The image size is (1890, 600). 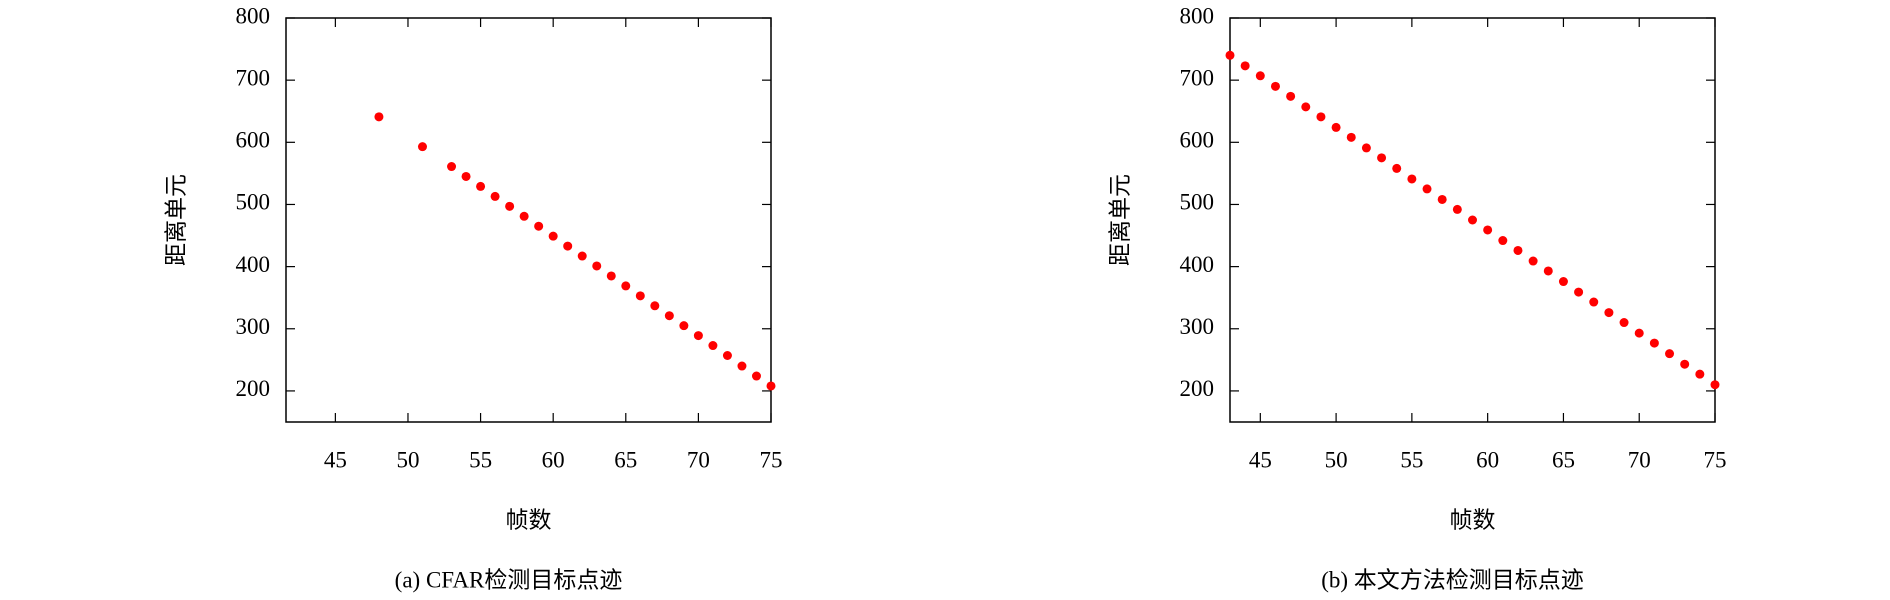 What do you see at coordinates (1452, 579) in the screenshot?
I see `caption: (b) 本文方法检测目标点迹` at bounding box center [1452, 579].